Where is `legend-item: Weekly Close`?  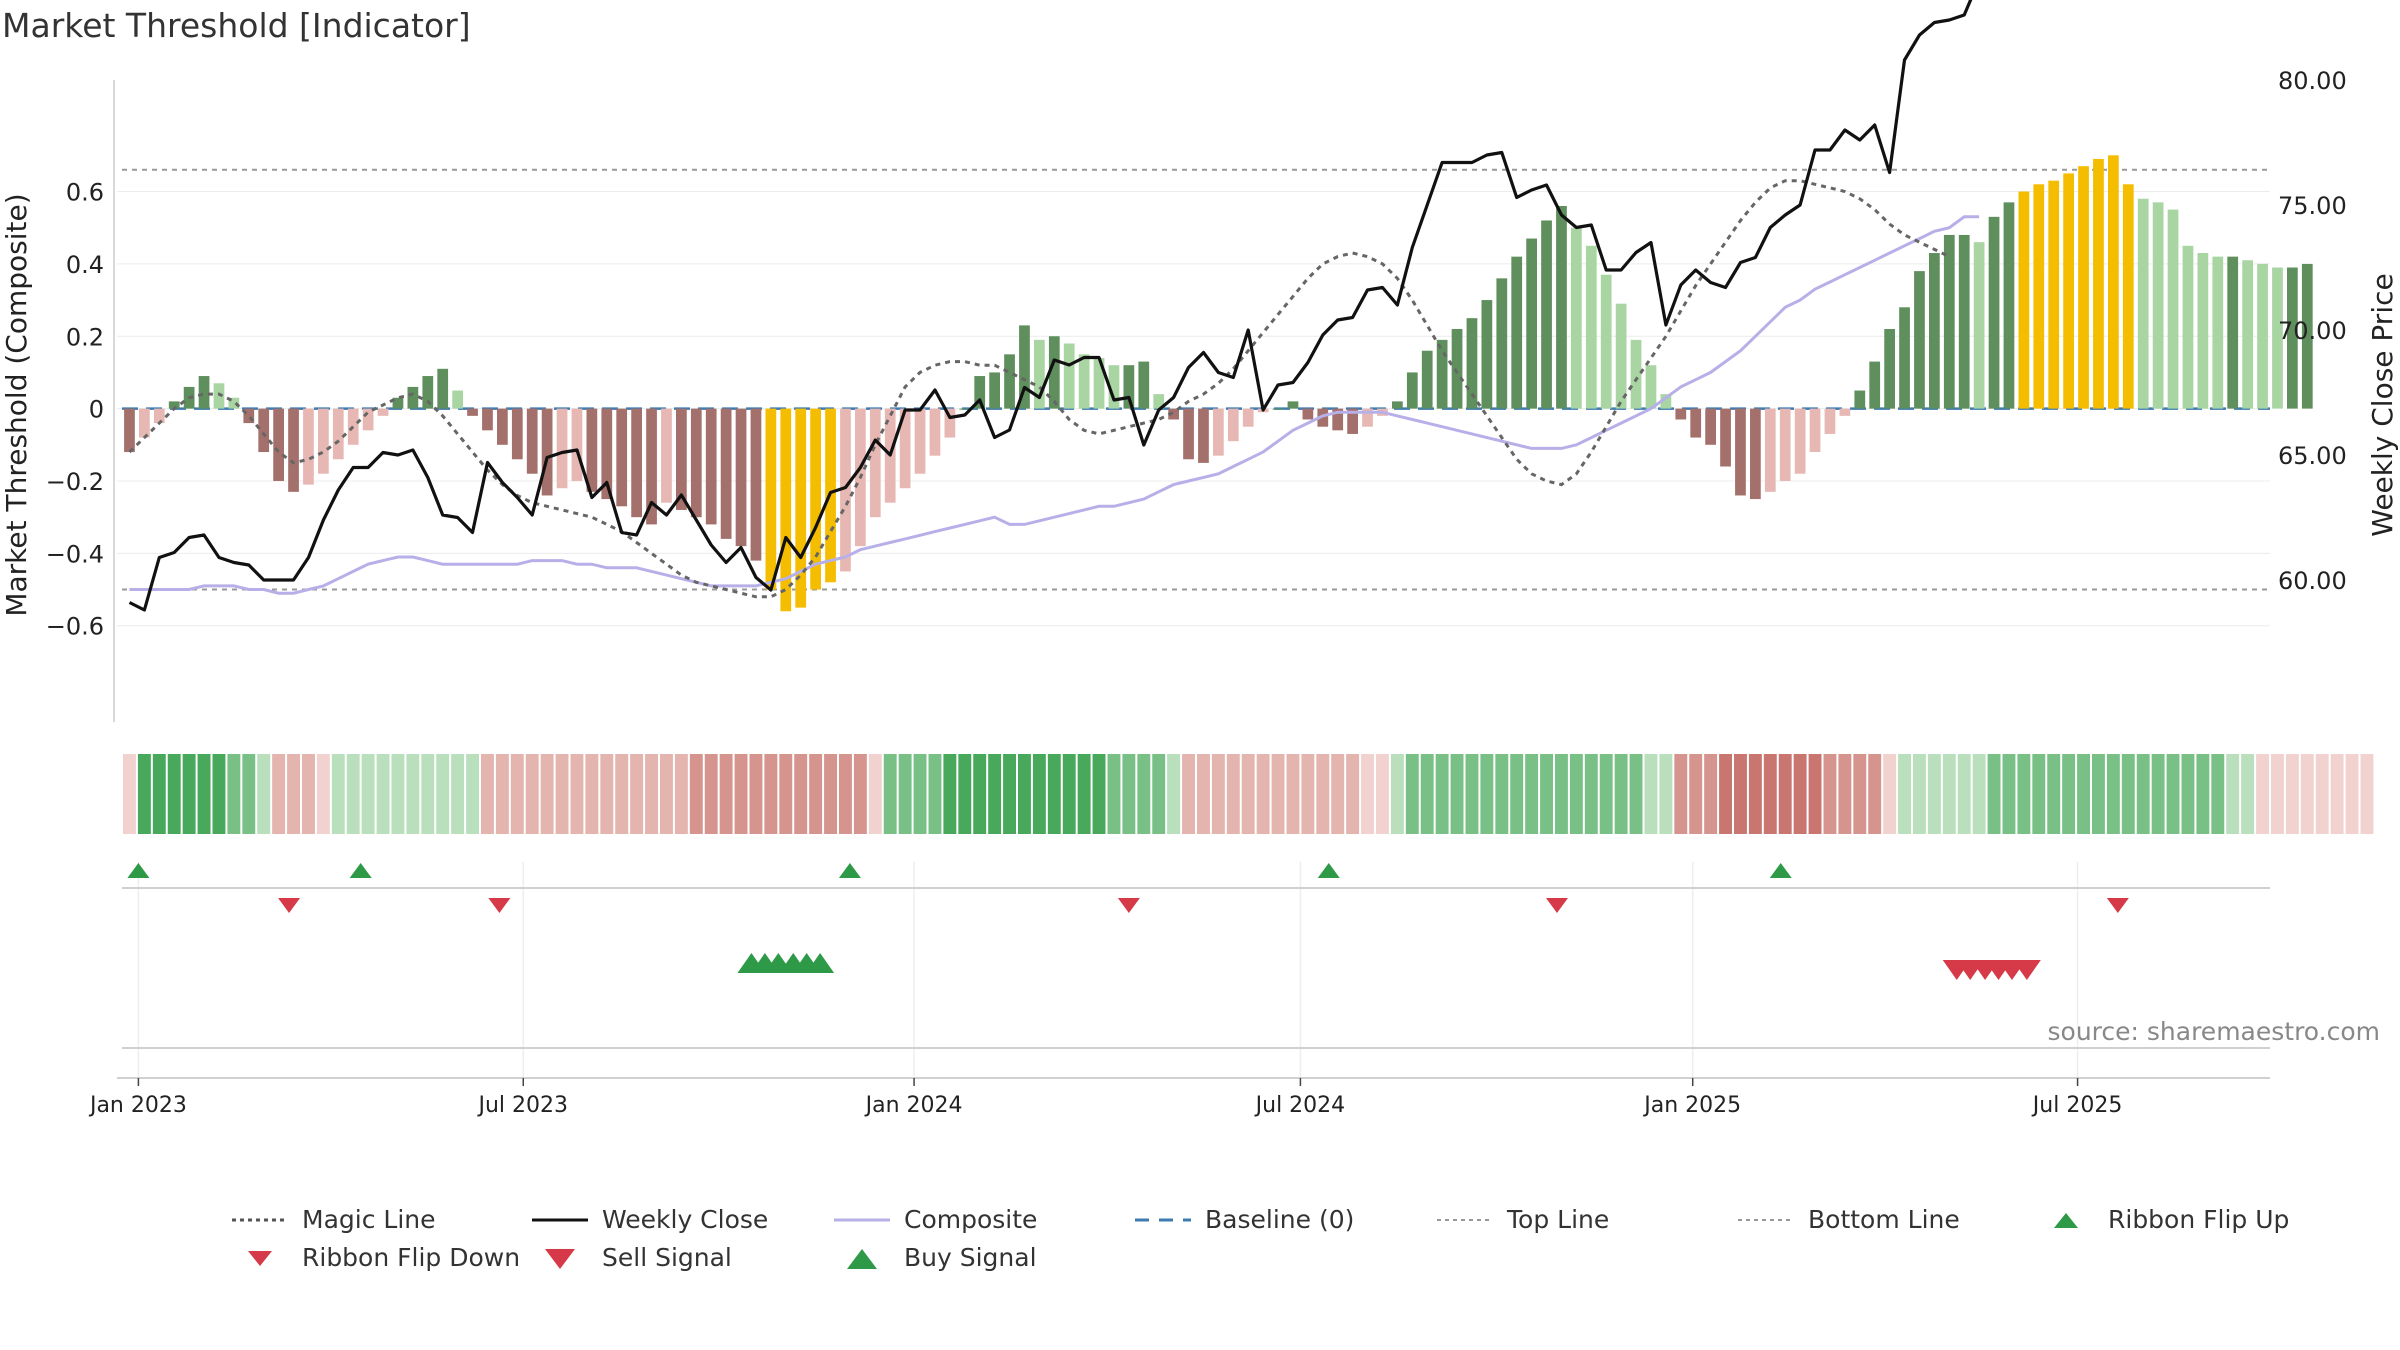 legend-item: Weekly Close is located at coordinates (649, 1219).